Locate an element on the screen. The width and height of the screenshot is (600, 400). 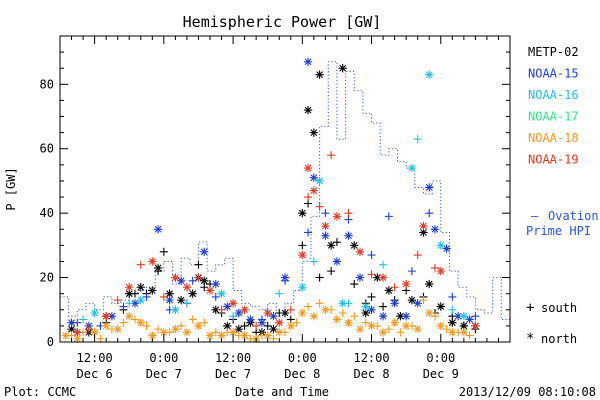
chart-title: Hemispheric Power [GW] is located at coordinates (282, 22).